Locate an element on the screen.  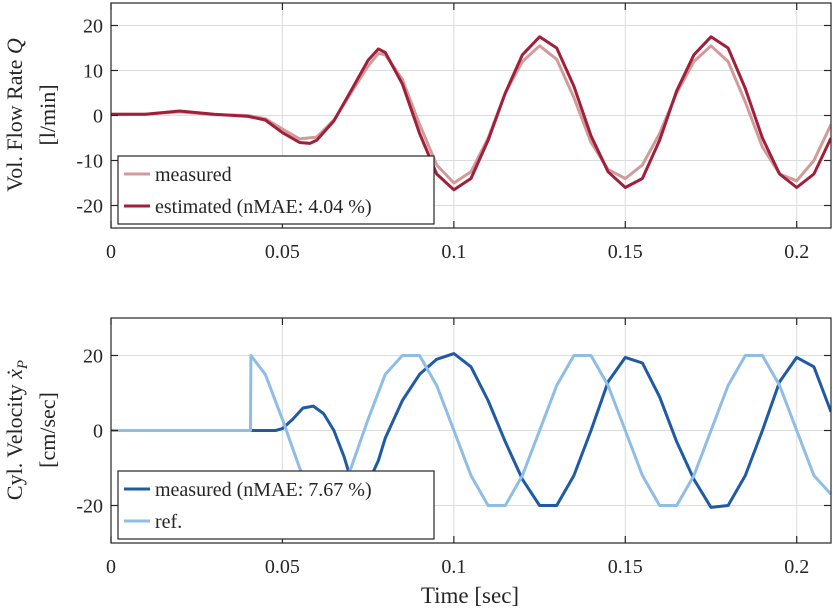
bottom-legend-label-0: measured (nMAE: 7.67 %) is located at coordinates (263, 490).